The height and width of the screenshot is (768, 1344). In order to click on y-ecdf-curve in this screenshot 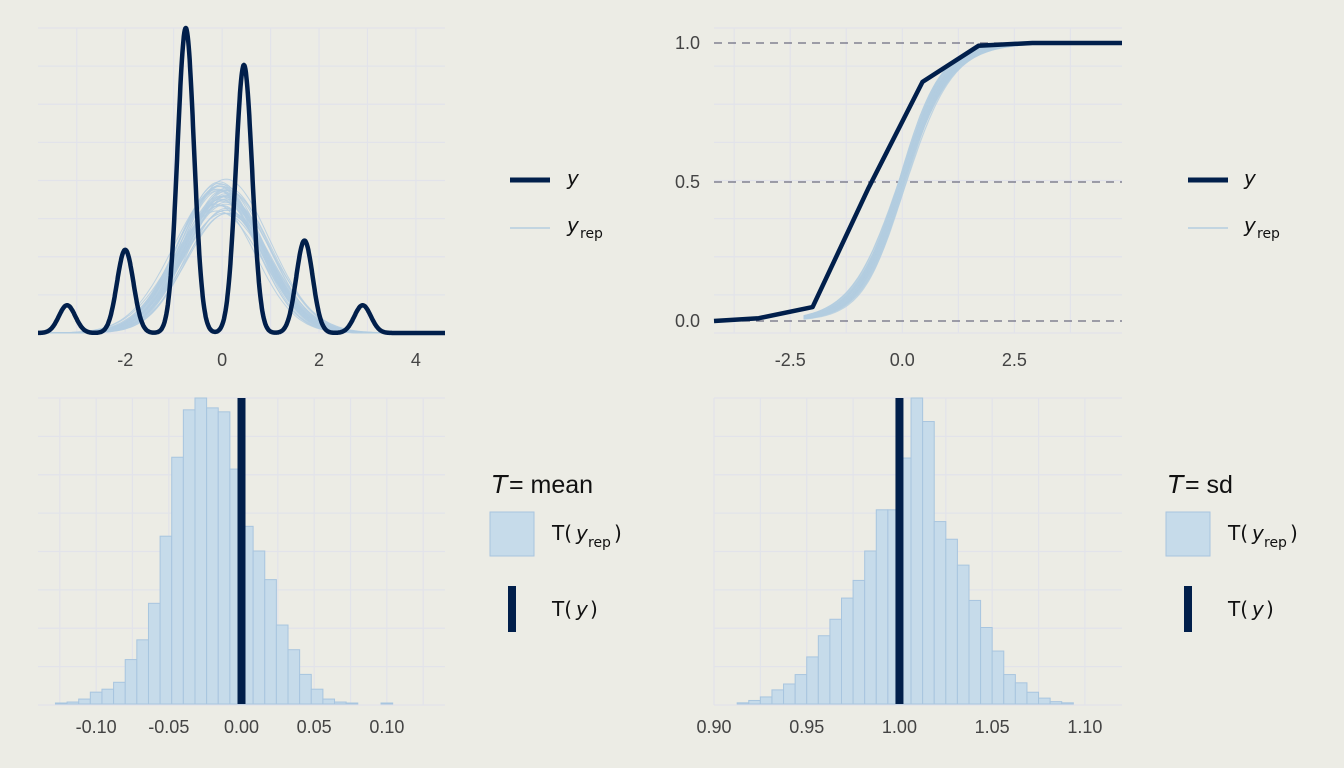, I will do `click(917, 182)`.